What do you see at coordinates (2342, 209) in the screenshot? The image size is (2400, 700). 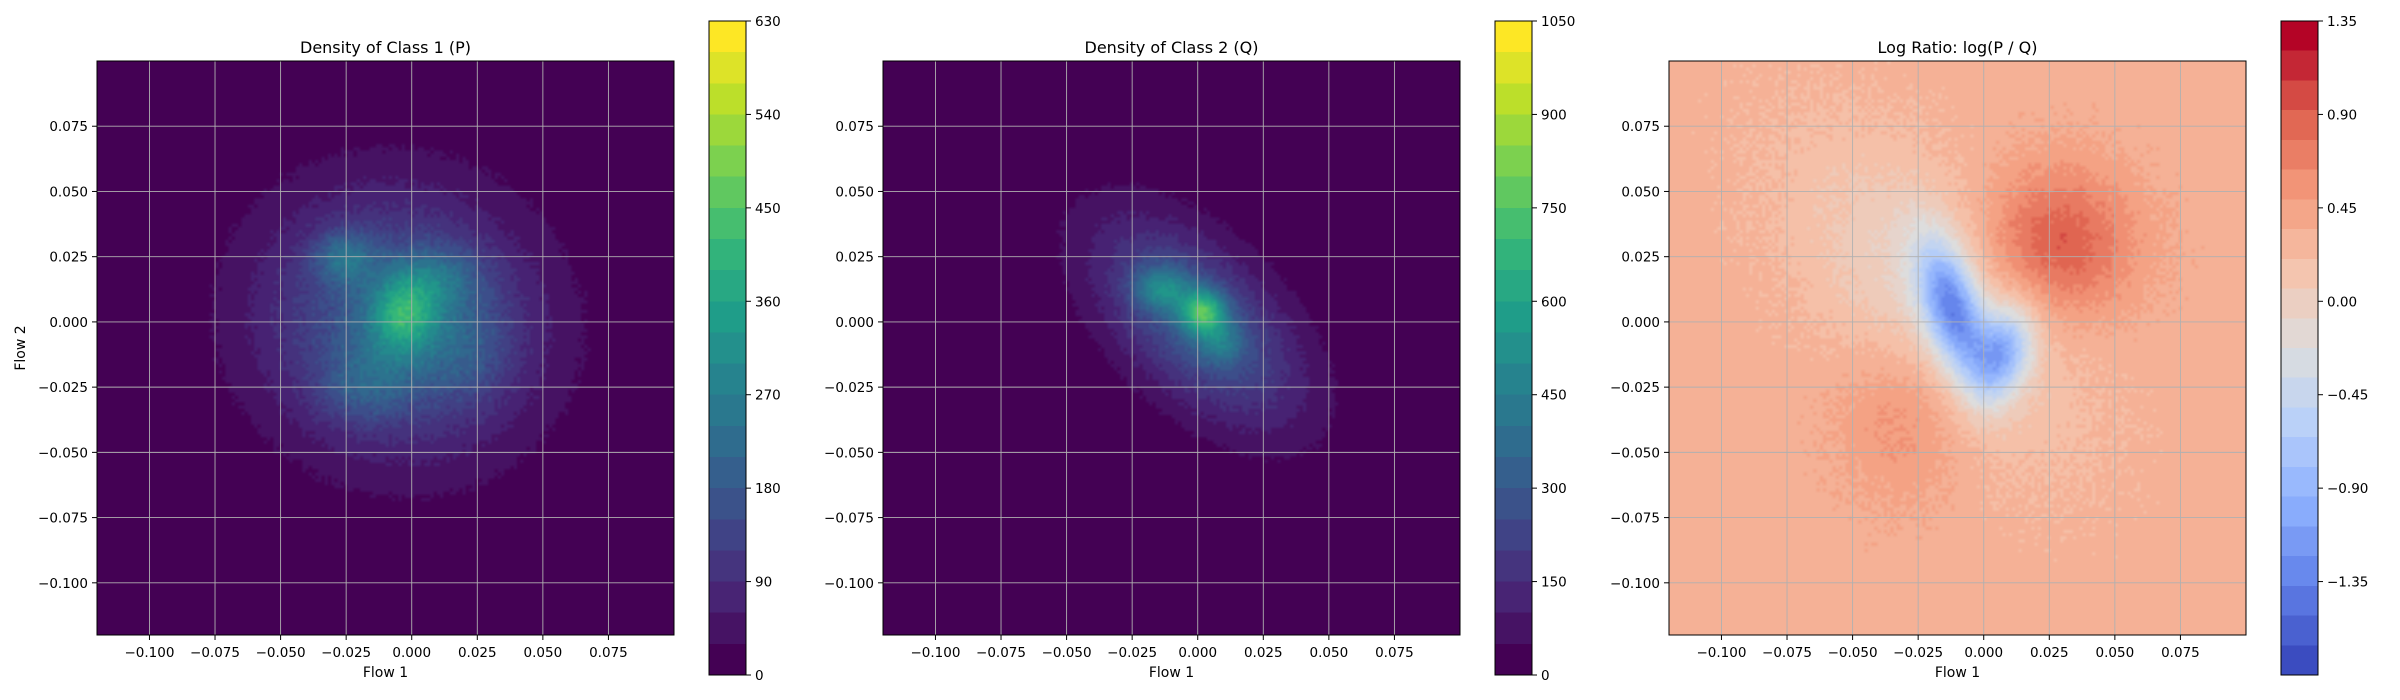 I see `colorbar-tick-label: 0.45` at bounding box center [2342, 209].